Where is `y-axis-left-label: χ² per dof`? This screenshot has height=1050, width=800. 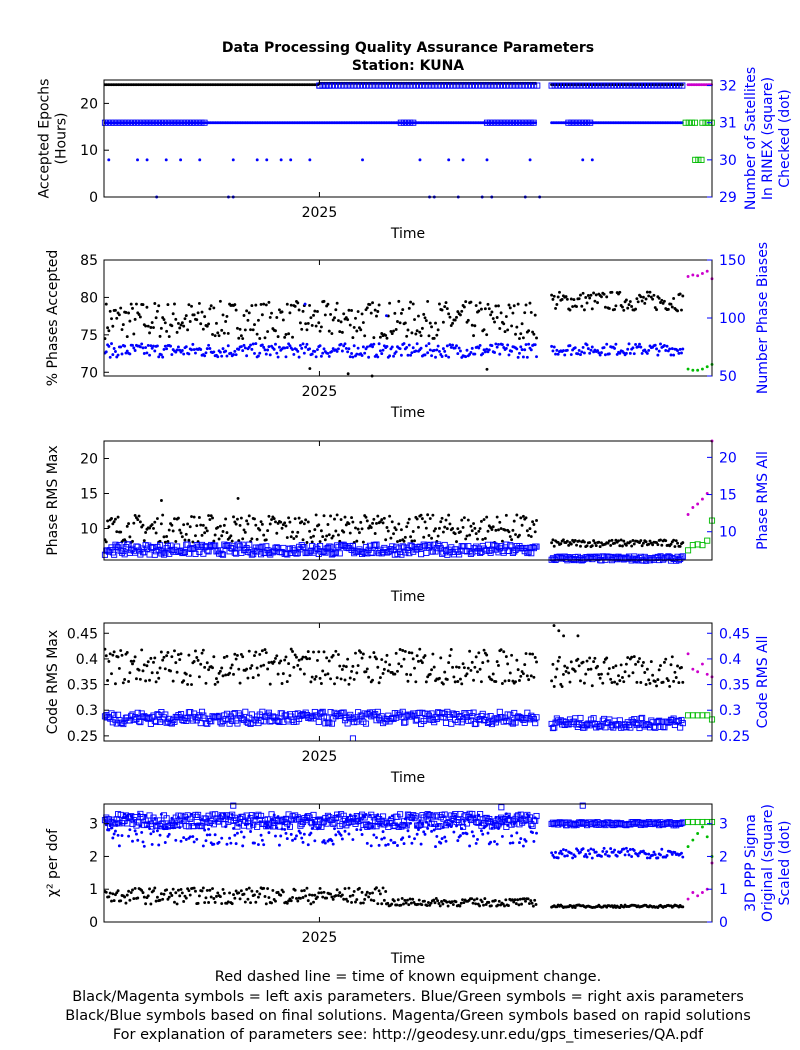 y-axis-left-label: χ² per dof is located at coordinates (53, 862).